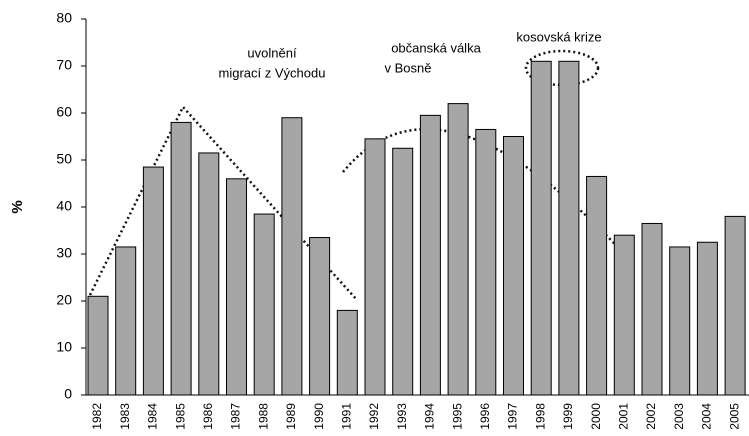 This screenshot has height=436, width=749. Describe the element at coordinates (236, 416) in the screenshot. I see `x-tick-label: 1987` at that location.